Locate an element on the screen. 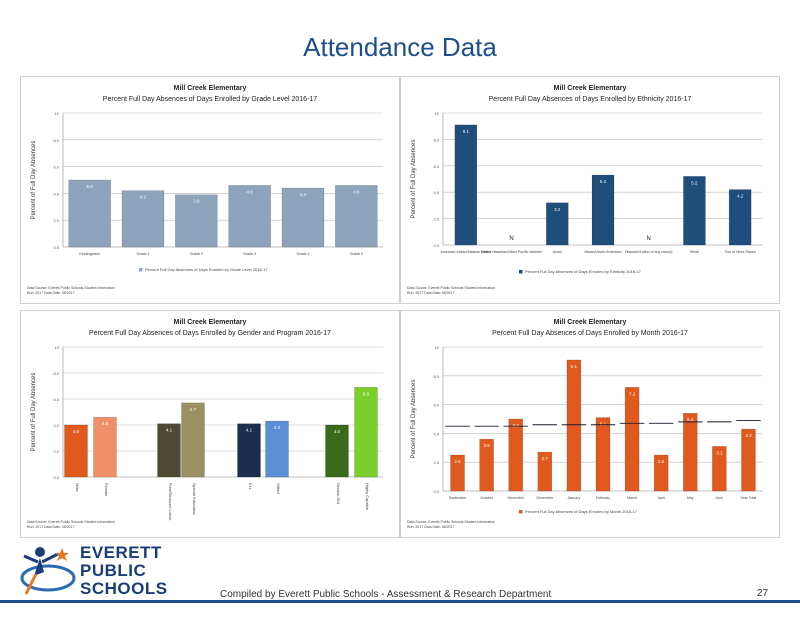  logo-line-2: PUBLIC is located at coordinates (113, 570).